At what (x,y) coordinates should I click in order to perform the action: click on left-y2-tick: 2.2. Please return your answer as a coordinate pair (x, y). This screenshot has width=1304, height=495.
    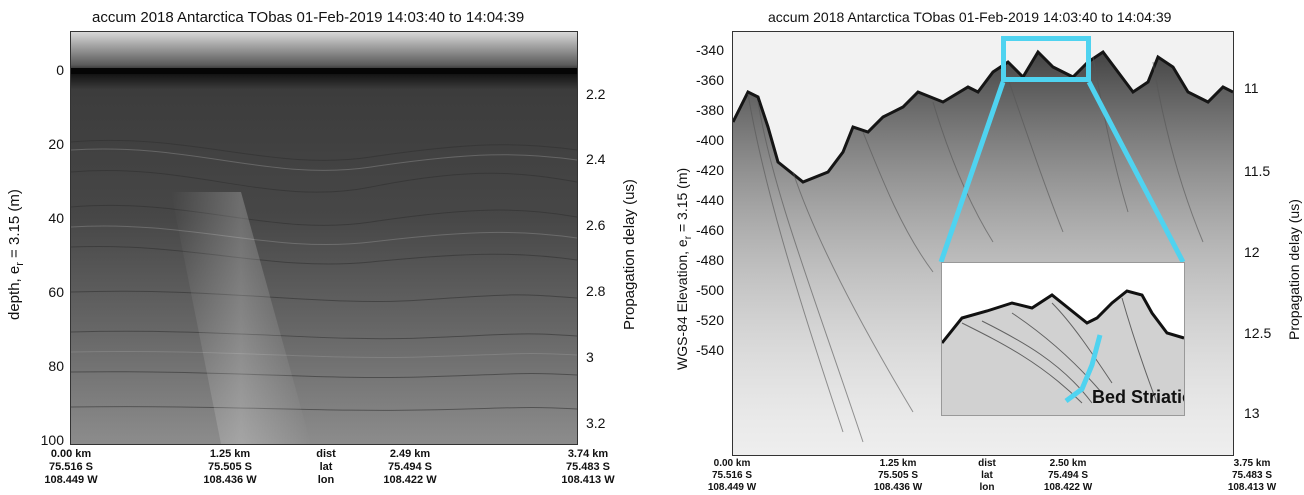
    Looking at the image, I should click on (596, 94).